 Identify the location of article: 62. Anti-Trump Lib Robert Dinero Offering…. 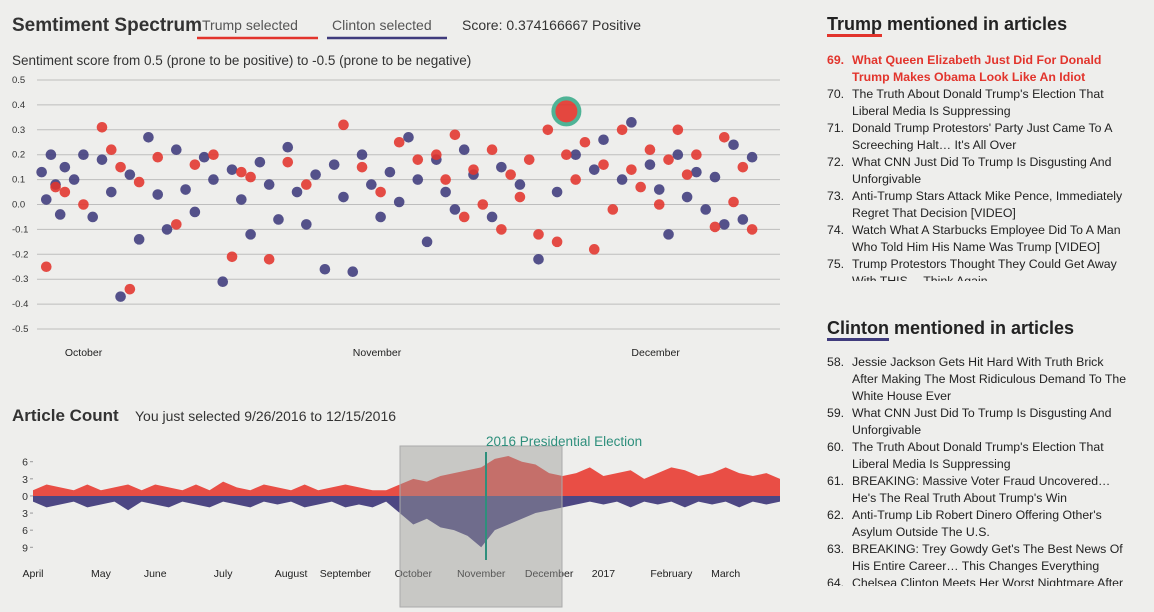
(982, 524).